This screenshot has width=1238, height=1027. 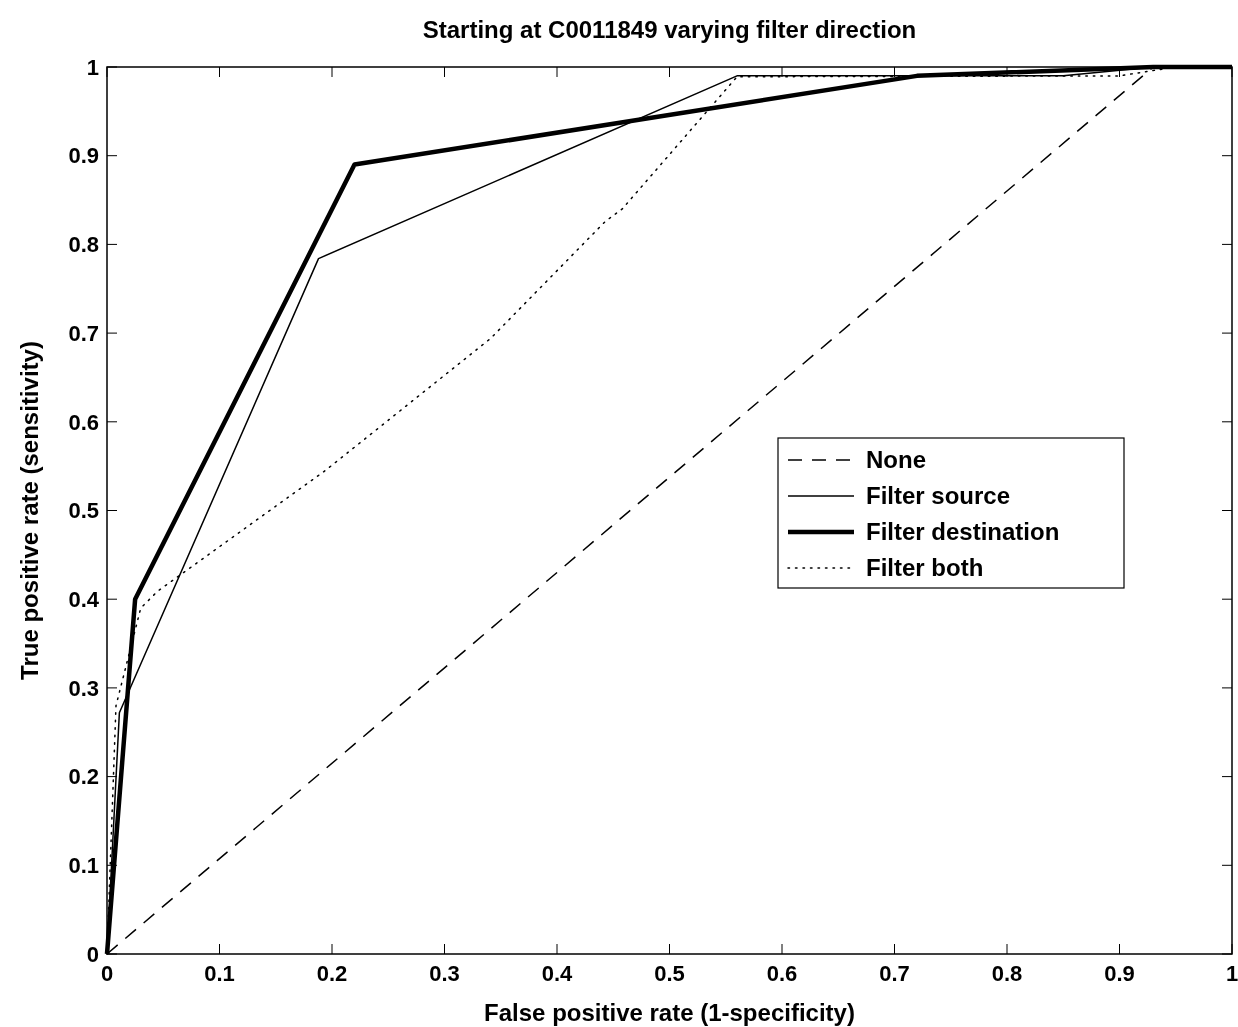 I want to click on y-tick-label: 0, so click(x=92, y=954).